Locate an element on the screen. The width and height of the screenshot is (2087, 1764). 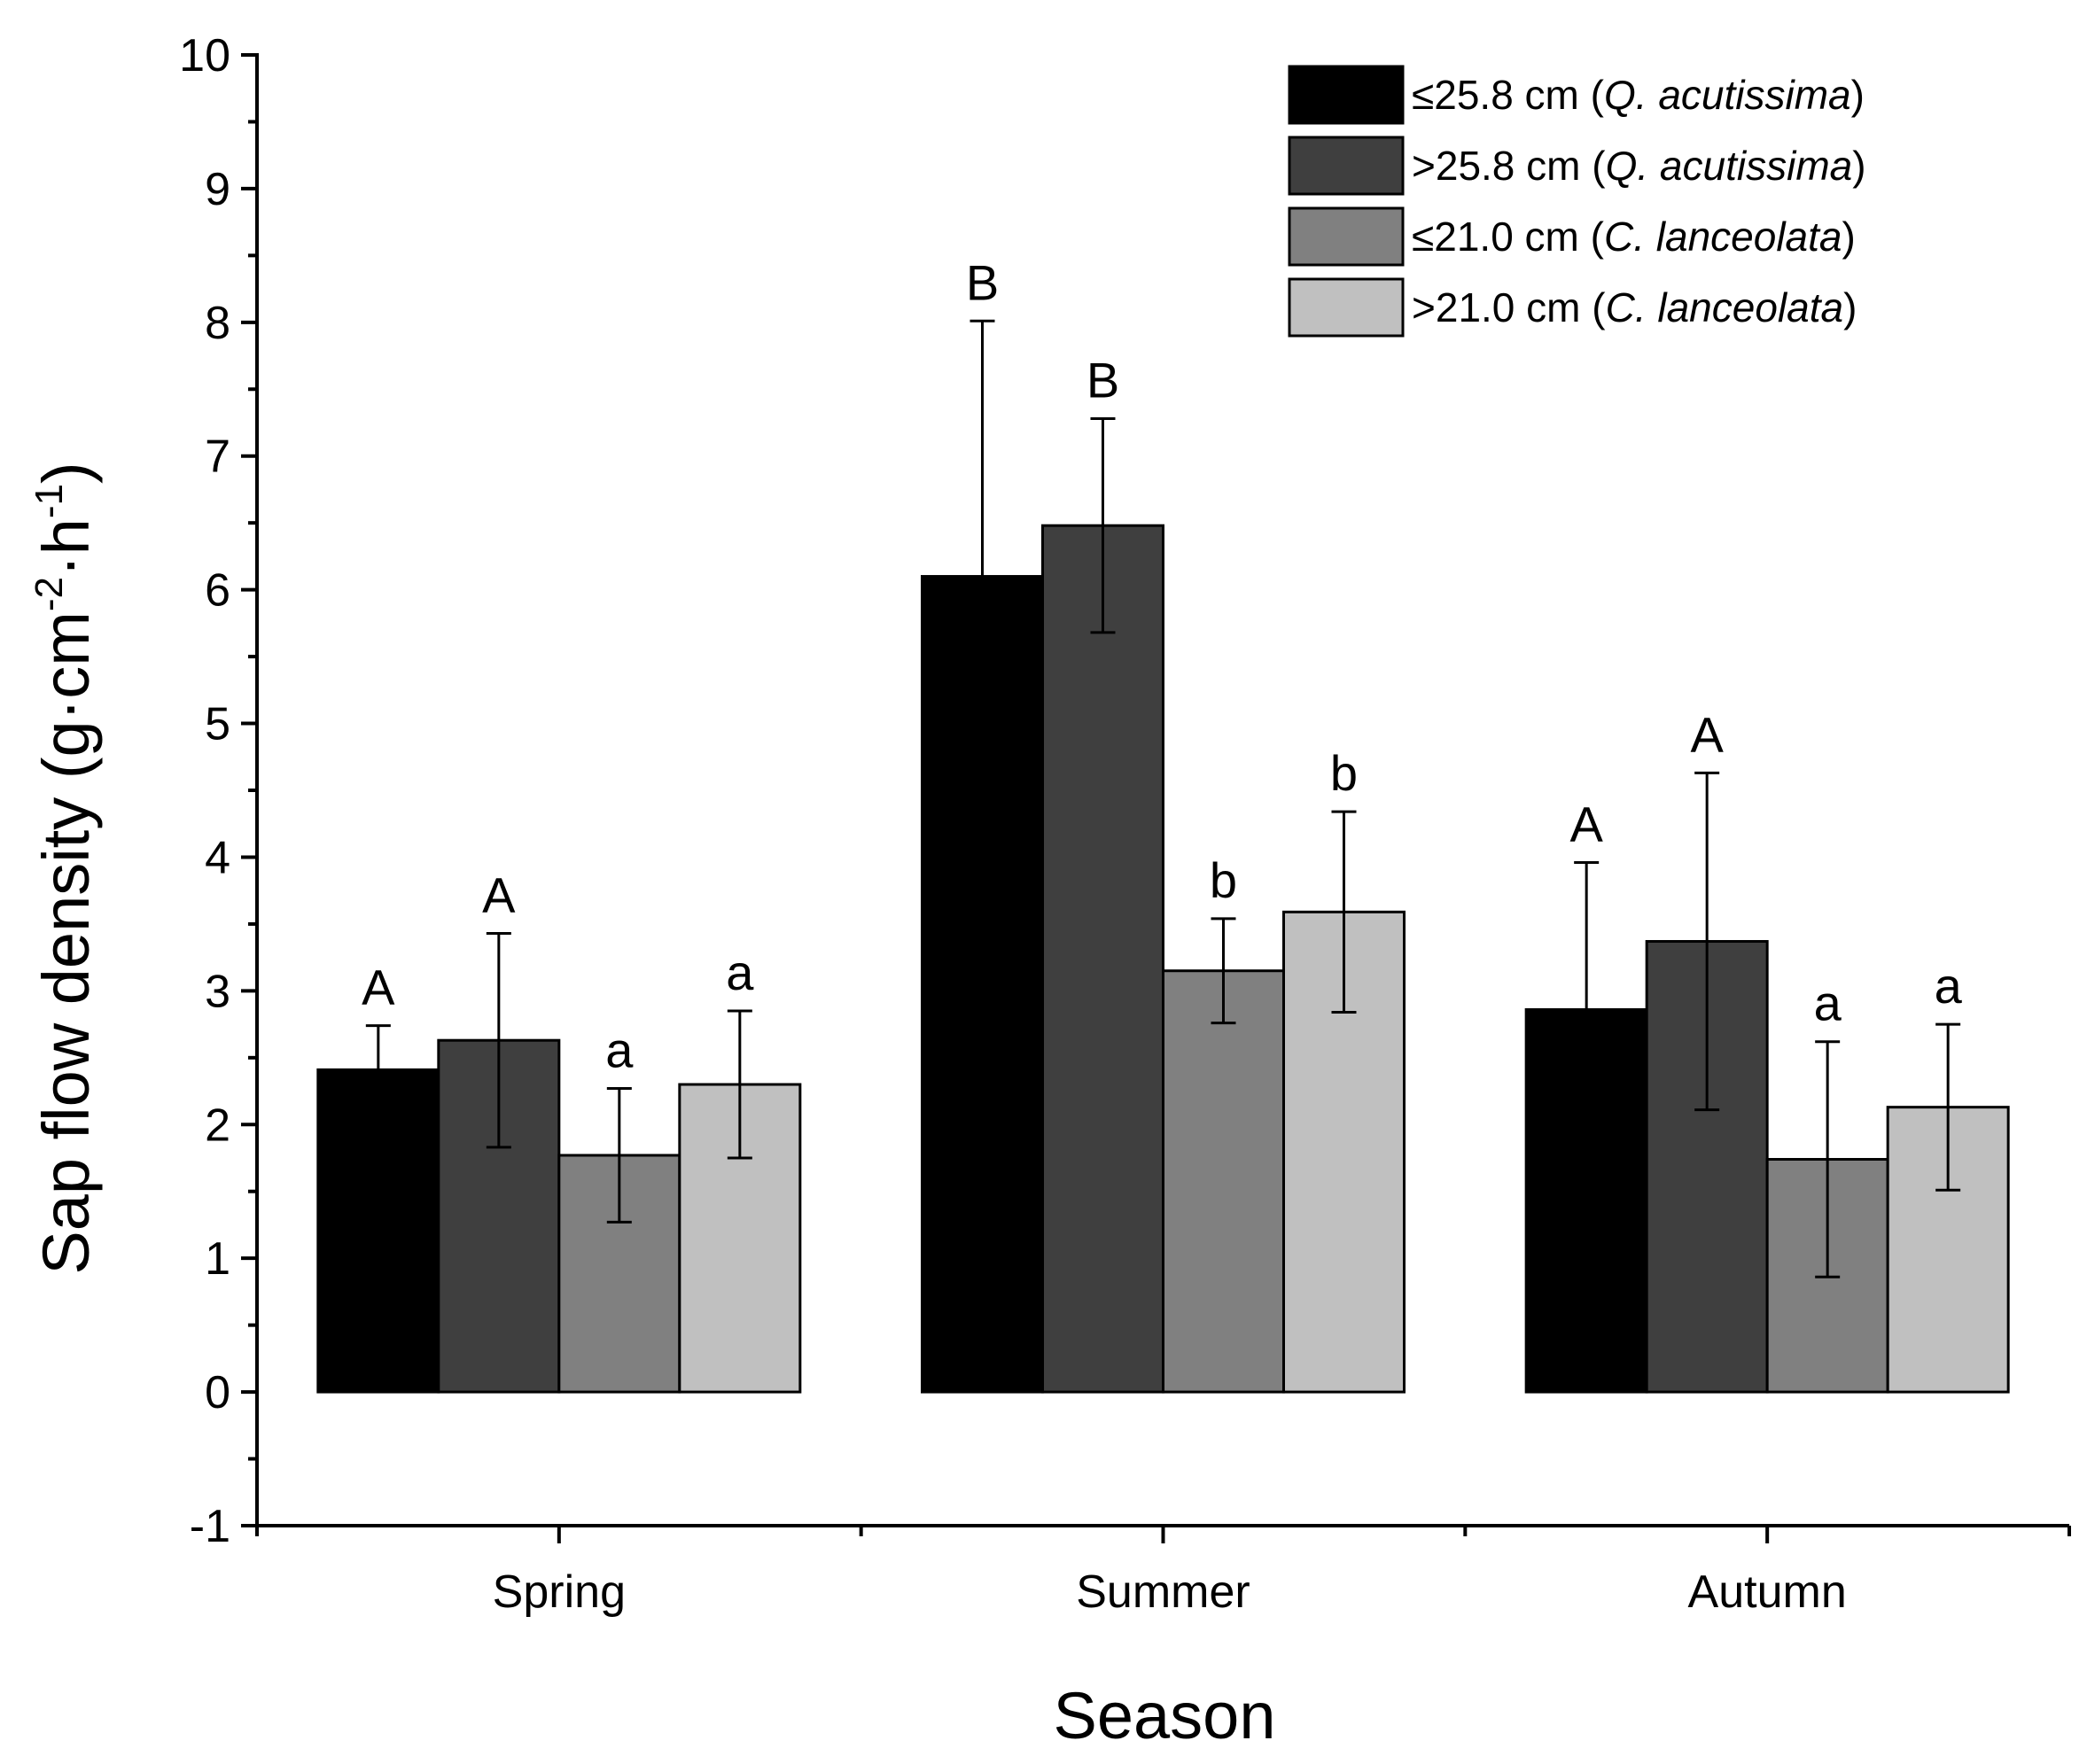
letter-summer-series-1: B is located at coordinates (982, 282).